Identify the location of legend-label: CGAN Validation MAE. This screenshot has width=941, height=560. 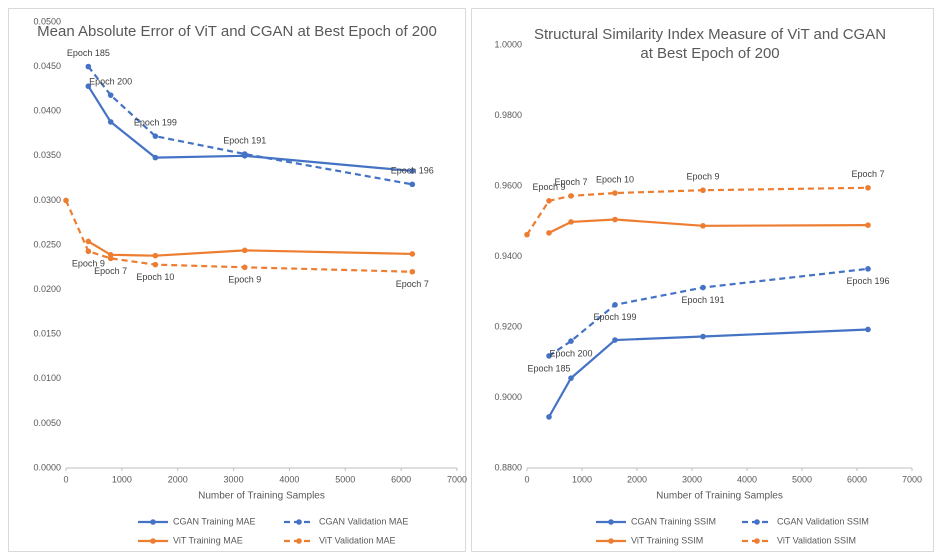
(363, 521).